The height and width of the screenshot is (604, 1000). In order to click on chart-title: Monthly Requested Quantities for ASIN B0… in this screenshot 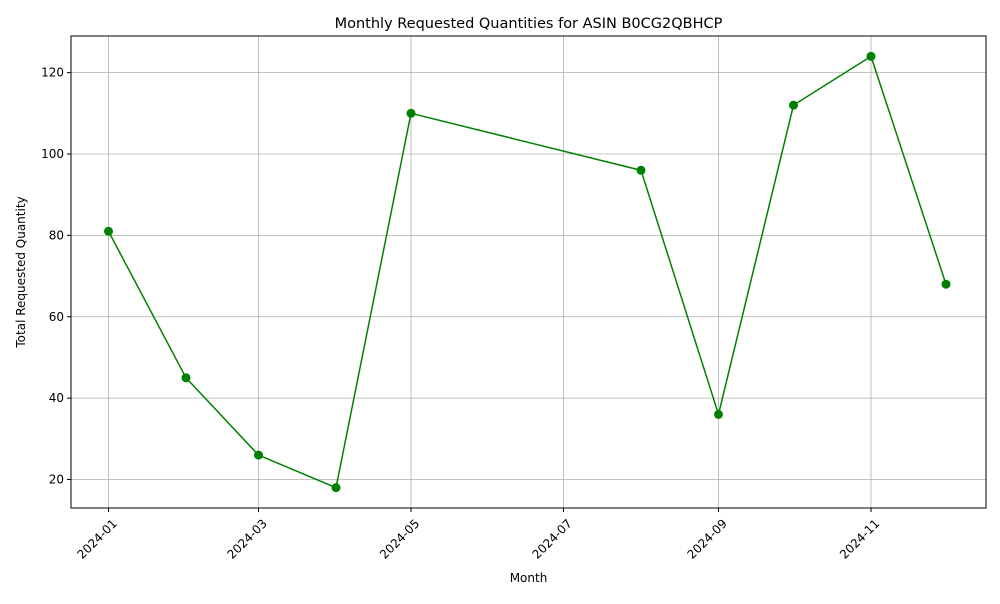, I will do `click(529, 24)`.